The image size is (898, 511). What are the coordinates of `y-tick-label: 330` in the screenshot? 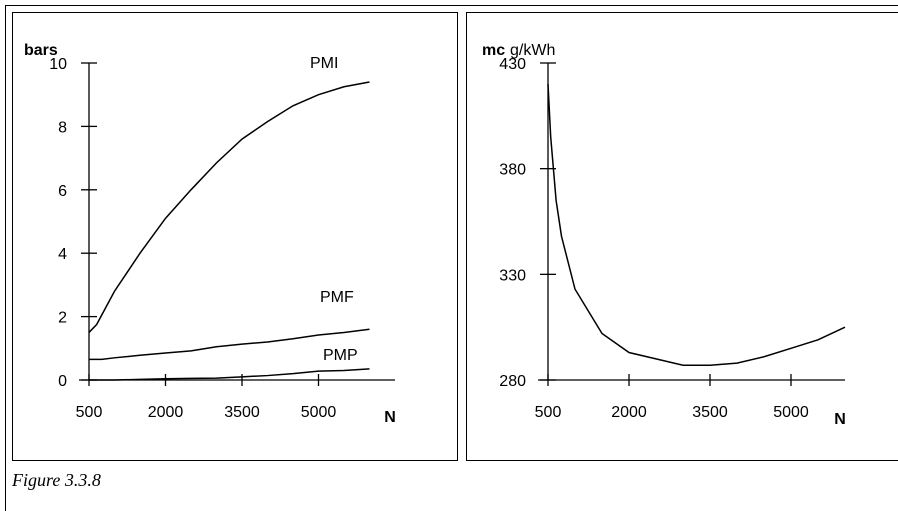 It's located at (512, 275).